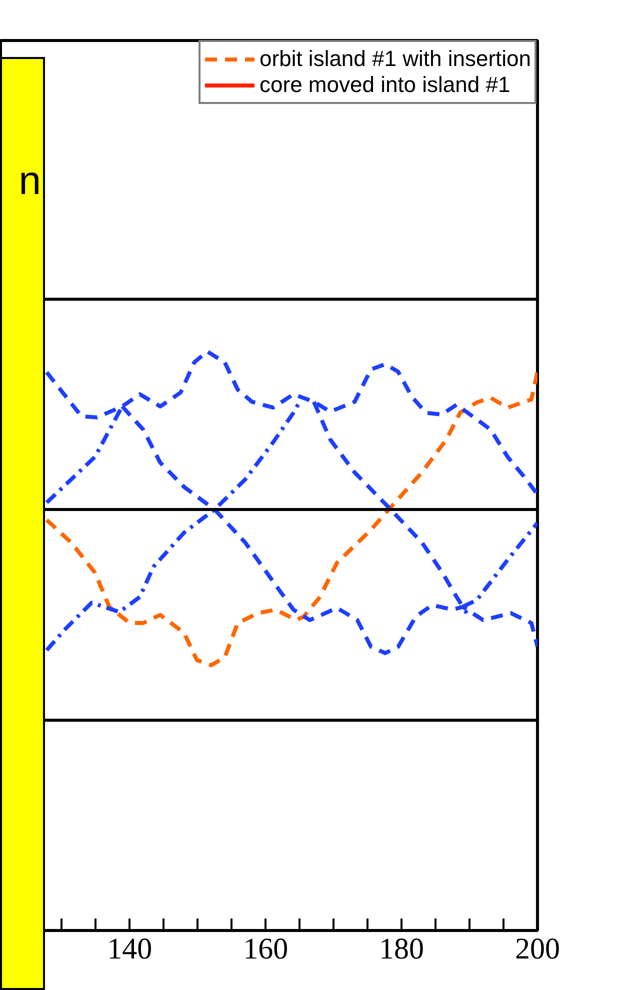  What do you see at coordinates (265, 949) in the screenshot?
I see `x-tick-label: 160` at bounding box center [265, 949].